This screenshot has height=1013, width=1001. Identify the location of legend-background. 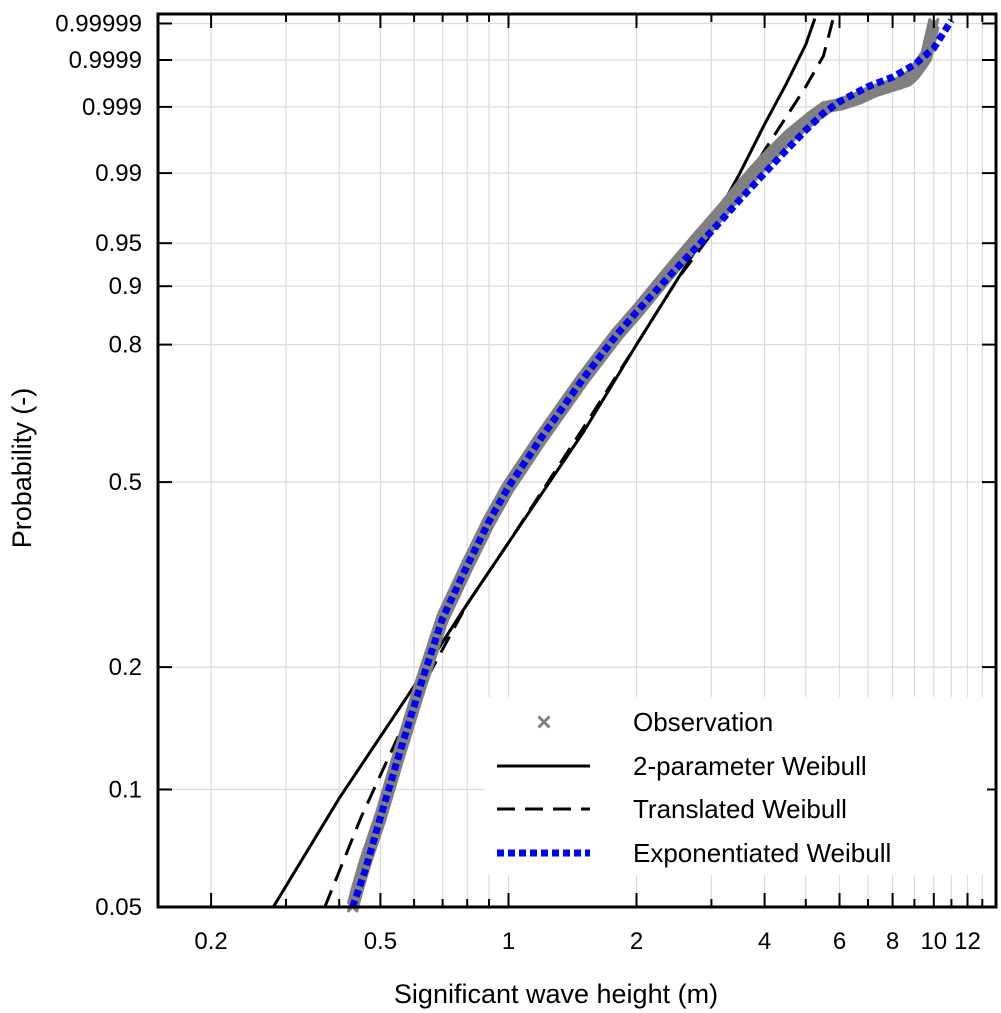
(736, 786).